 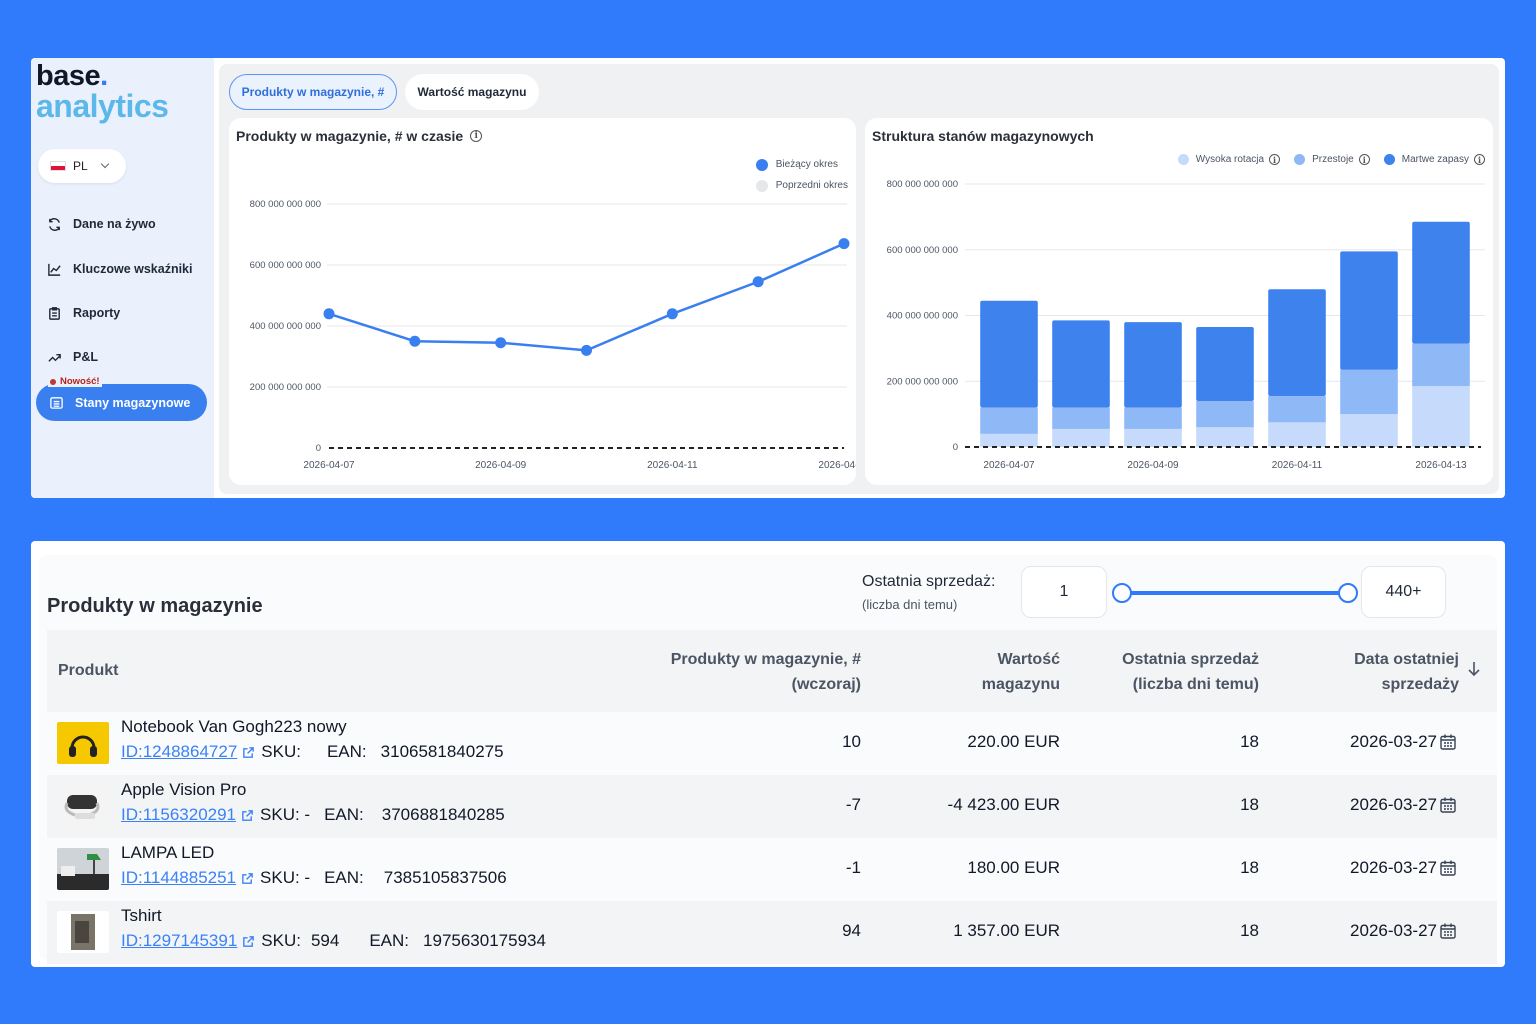 I want to click on legend-item-idle: Przestoje i, so click(x=1332, y=159).